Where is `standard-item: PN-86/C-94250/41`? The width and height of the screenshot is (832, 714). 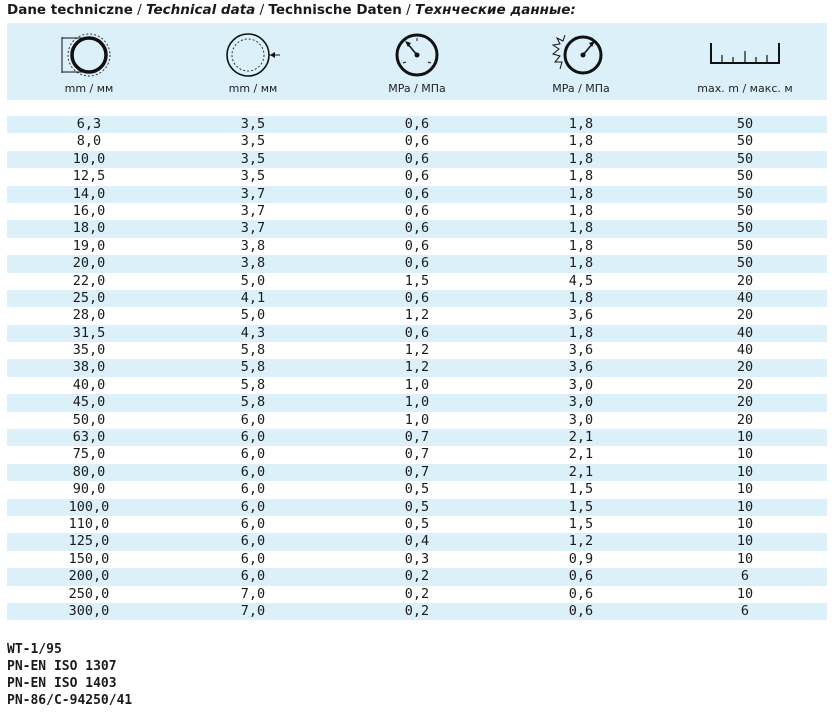
standard-item: PN-86/C-94250/41 is located at coordinates (70, 700).